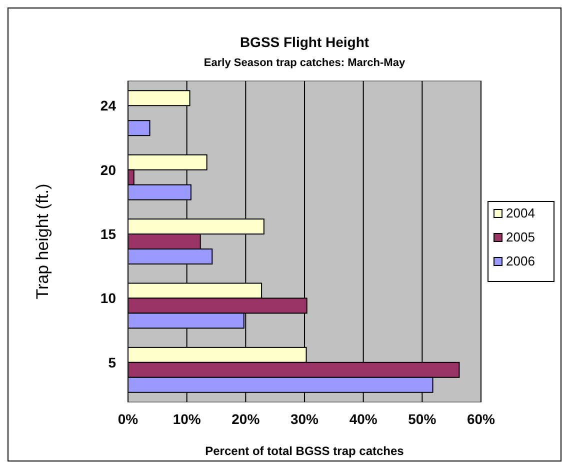 This screenshot has height=462, width=562. Describe the element at coordinates (108, 298) in the screenshot. I see `y-tick-label: 10` at that location.